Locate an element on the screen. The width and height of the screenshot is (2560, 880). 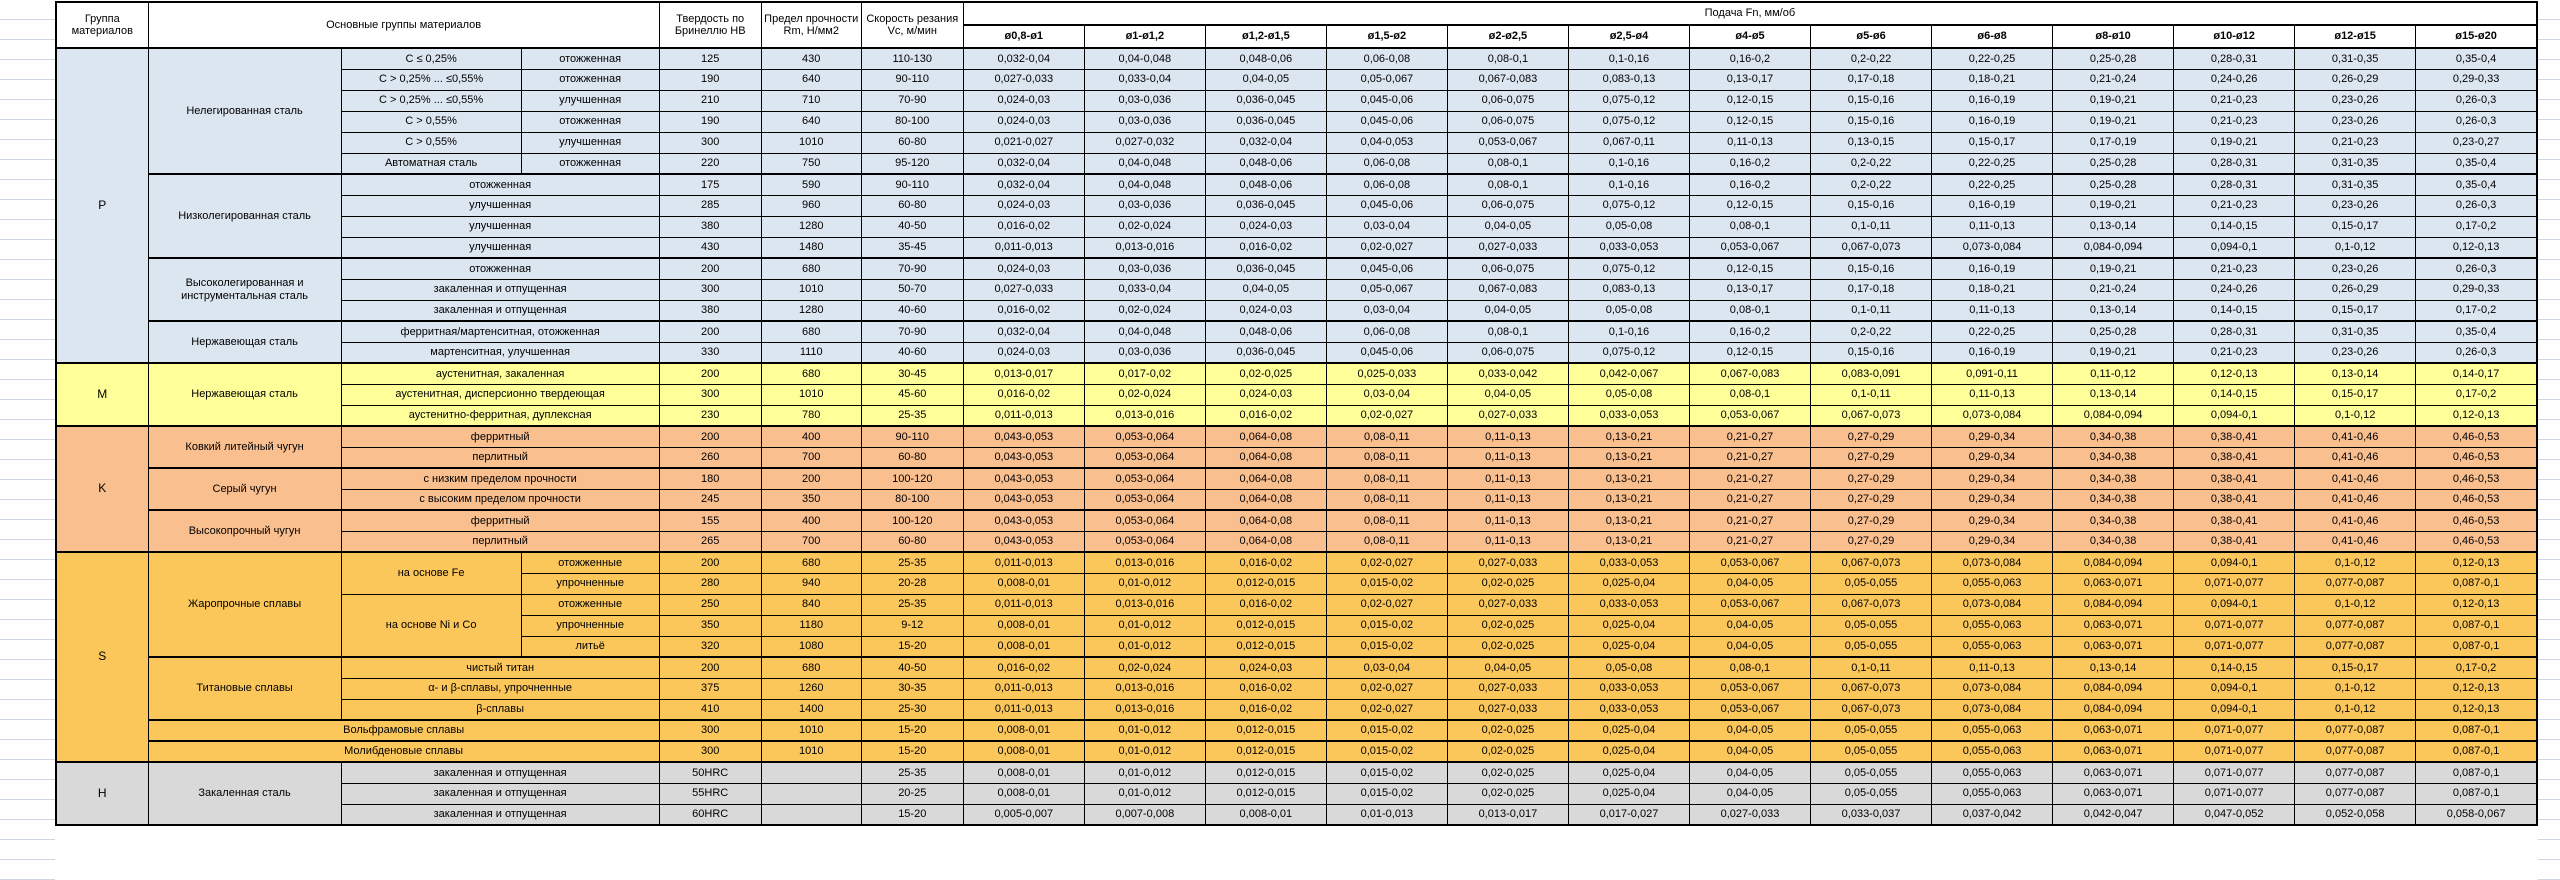
speed-cell: 15-20 is located at coordinates (912, 646).